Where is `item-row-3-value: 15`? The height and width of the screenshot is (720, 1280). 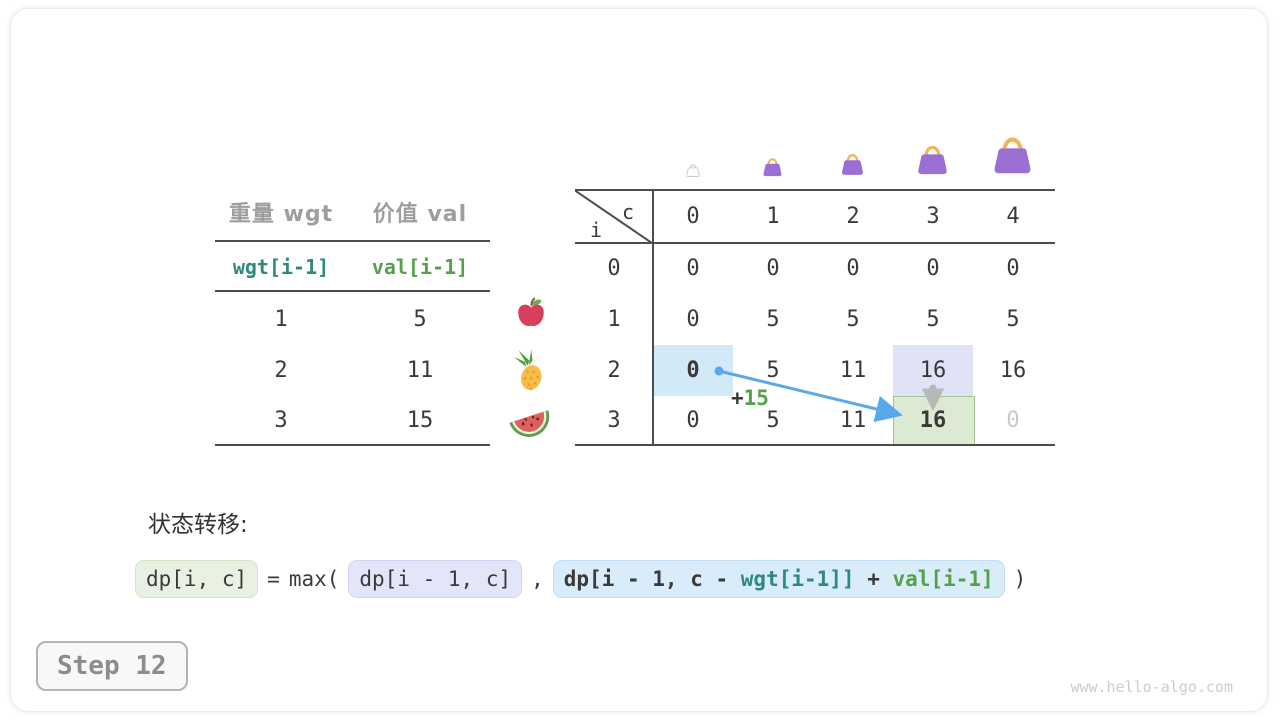 item-row-3-value: 15 is located at coordinates (420, 420).